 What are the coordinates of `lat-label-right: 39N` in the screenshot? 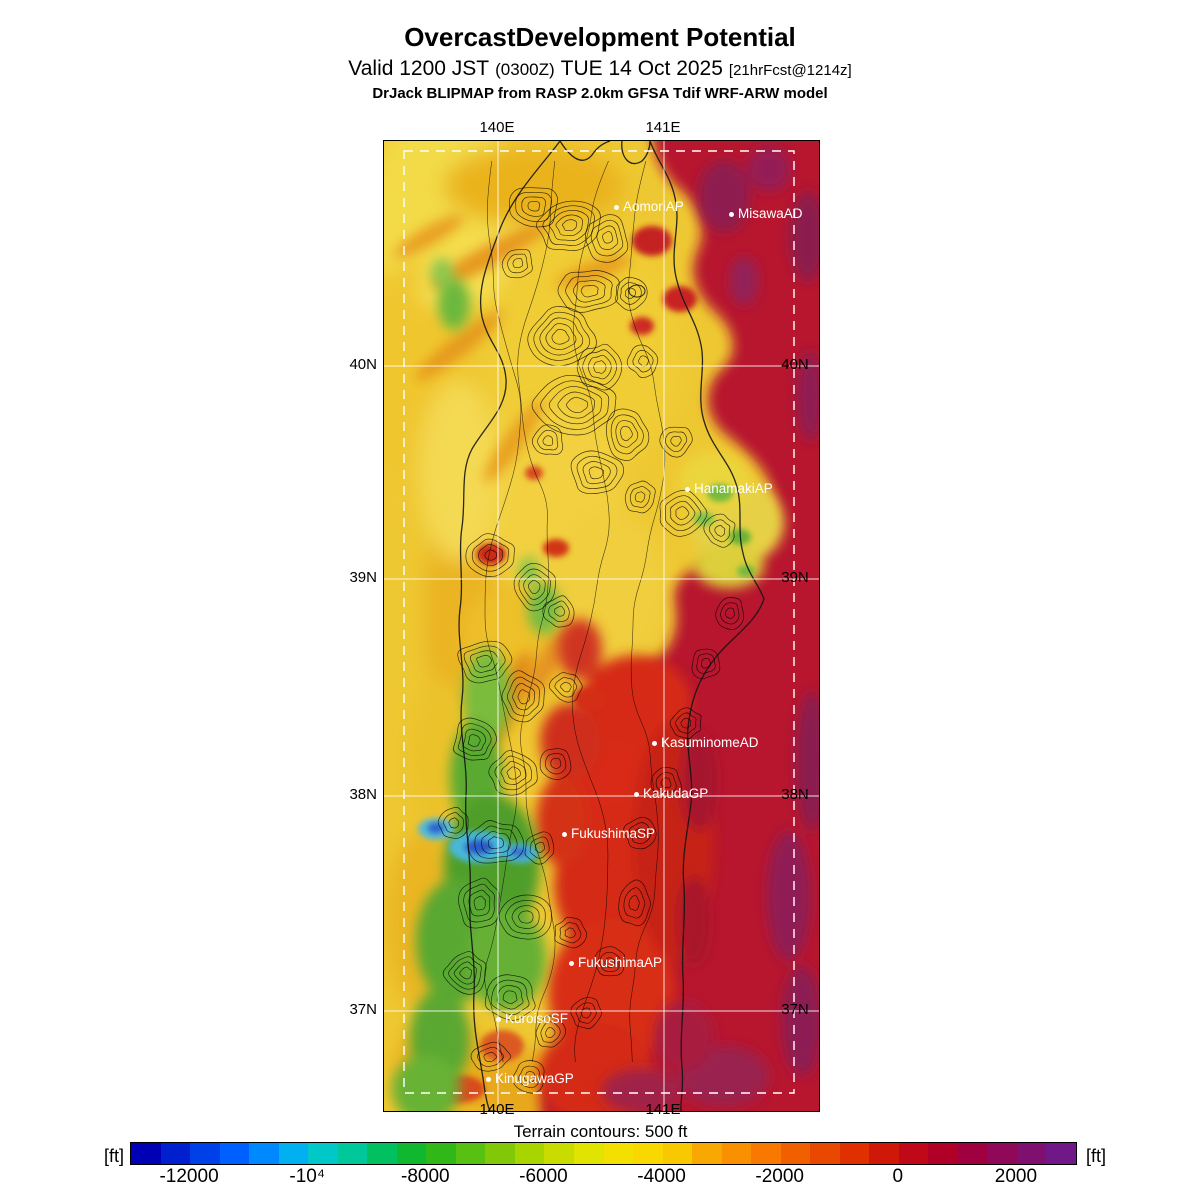 It's located at (795, 577).